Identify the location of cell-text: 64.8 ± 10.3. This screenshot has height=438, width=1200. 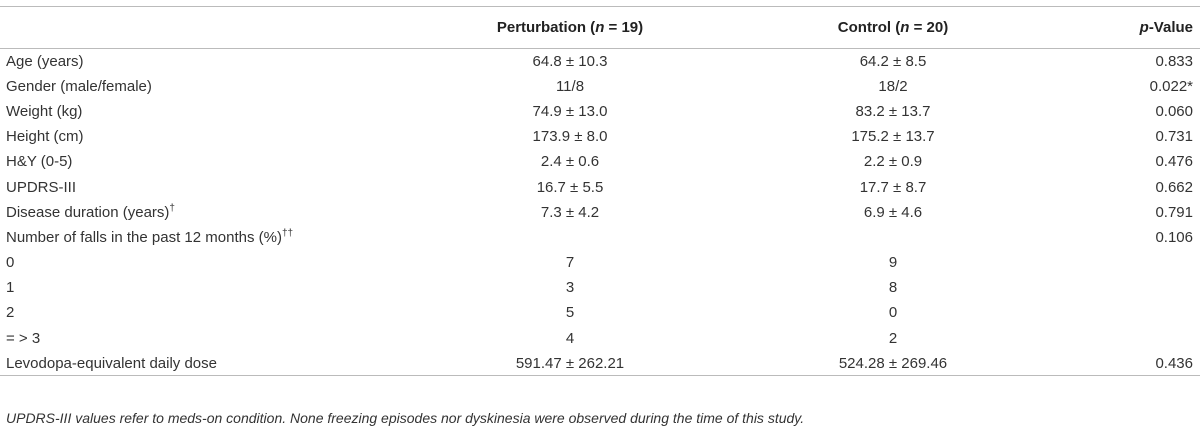
(570, 61).